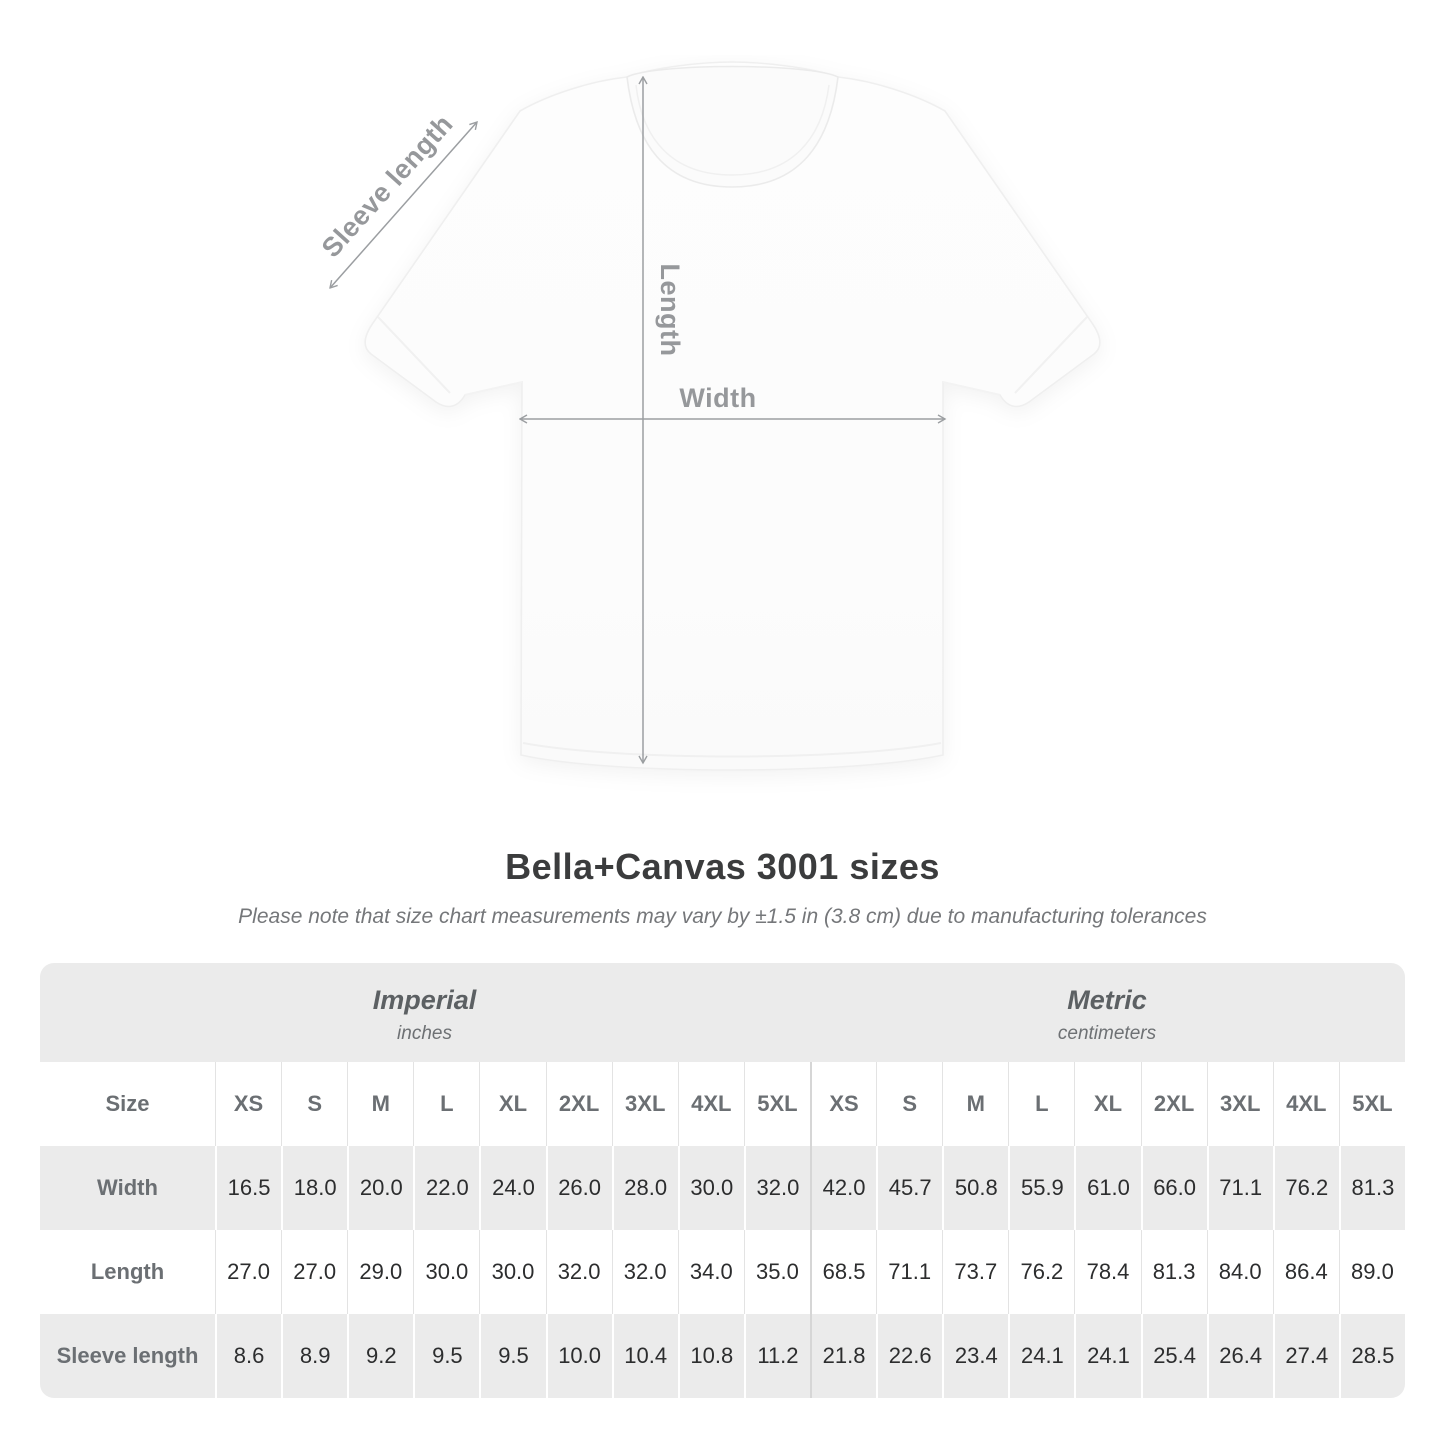 The width and height of the screenshot is (1445, 1445). What do you see at coordinates (843, 1188) in the screenshot?
I see `cell-value: 42.0` at bounding box center [843, 1188].